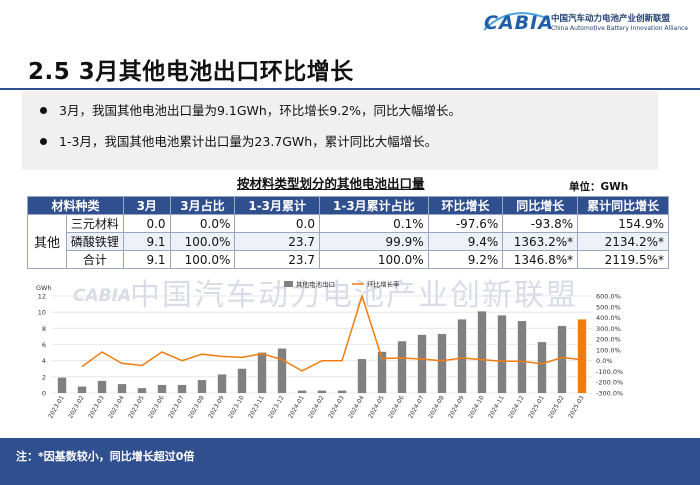 The height and width of the screenshot is (485, 700). I want to click on bullet-text: 1-3月，我国其他电池累计出口量为23.7GWh，累计同比大幅增长。, so click(248, 141).